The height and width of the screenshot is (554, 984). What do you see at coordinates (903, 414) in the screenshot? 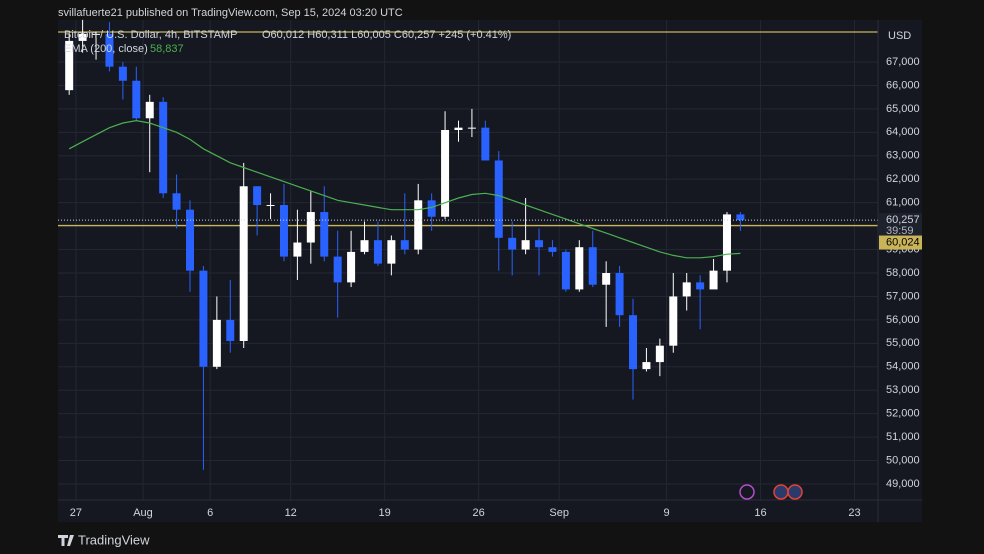
I see `y-tick-label: 52,000` at bounding box center [903, 414].